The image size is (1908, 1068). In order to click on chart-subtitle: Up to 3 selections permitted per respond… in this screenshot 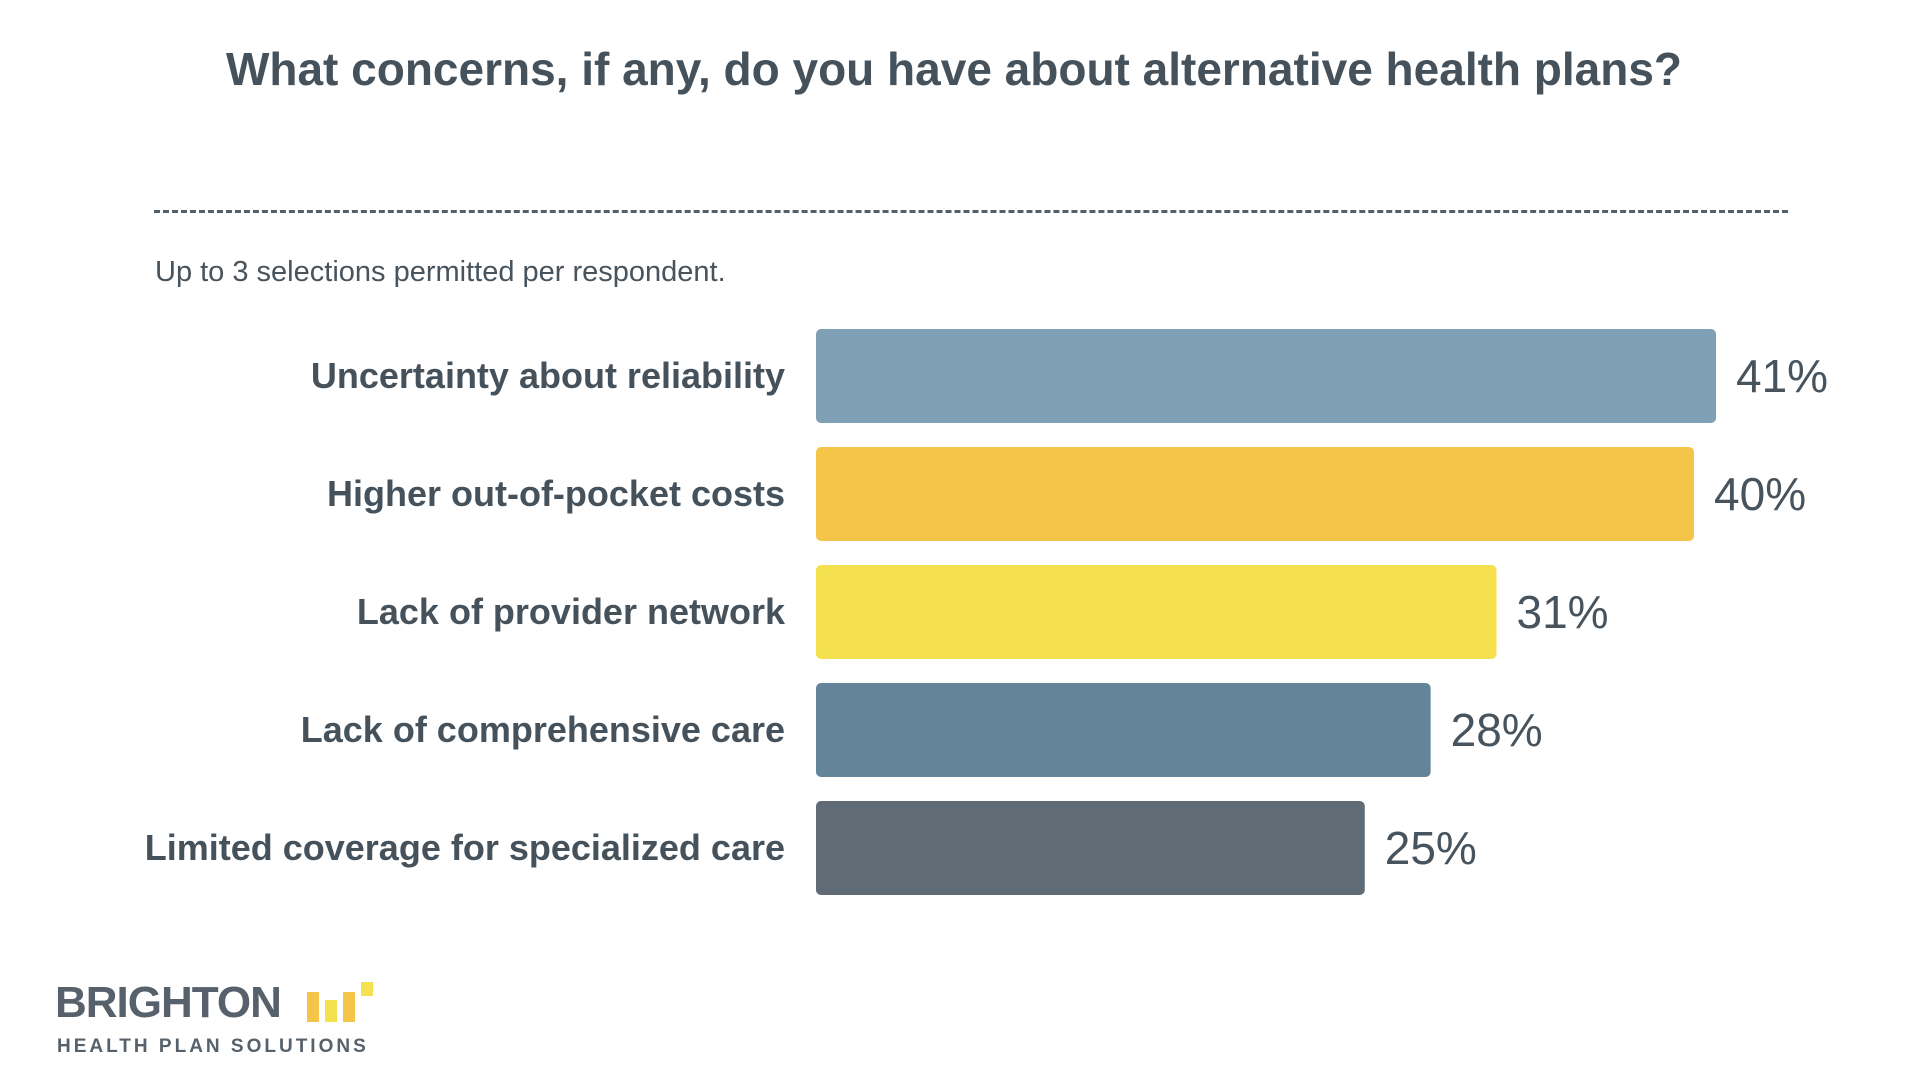, I will do `click(440, 272)`.